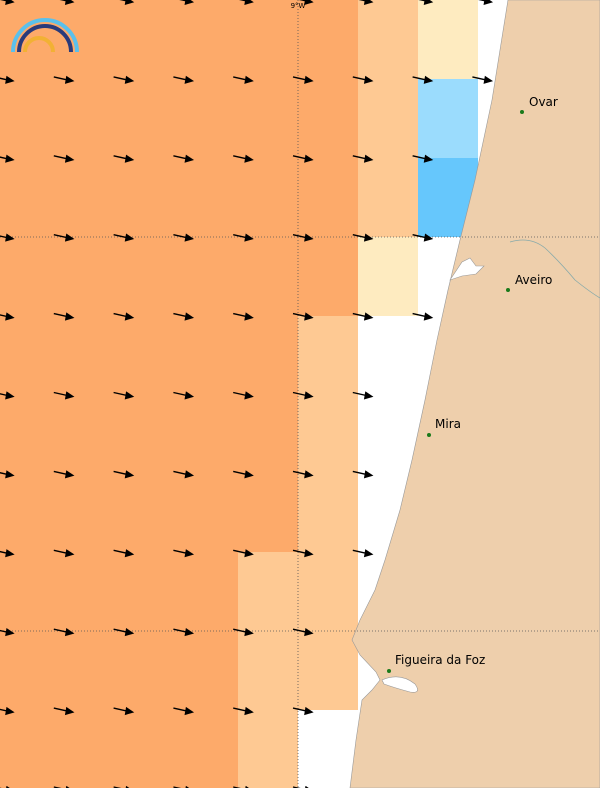 Image resolution: width=600 pixels, height=788 pixels. What do you see at coordinates (554, 269) in the screenshot?
I see `river` at bounding box center [554, 269].